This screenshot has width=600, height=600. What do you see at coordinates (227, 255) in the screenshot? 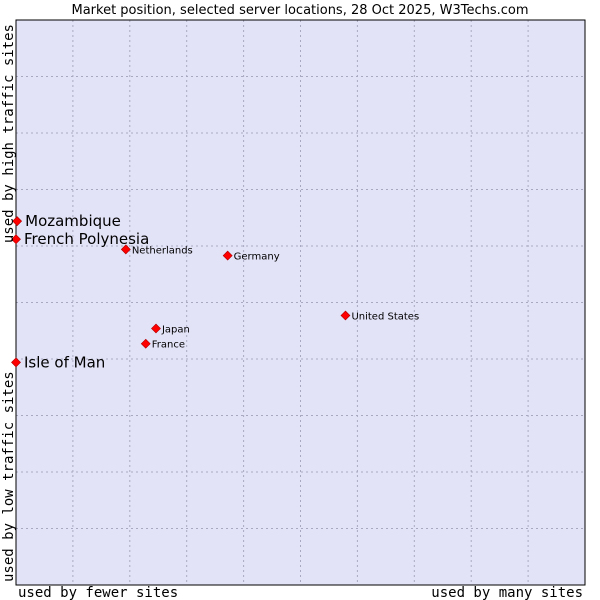
I see `point-marker-germany` at bounding box center [227, 255].